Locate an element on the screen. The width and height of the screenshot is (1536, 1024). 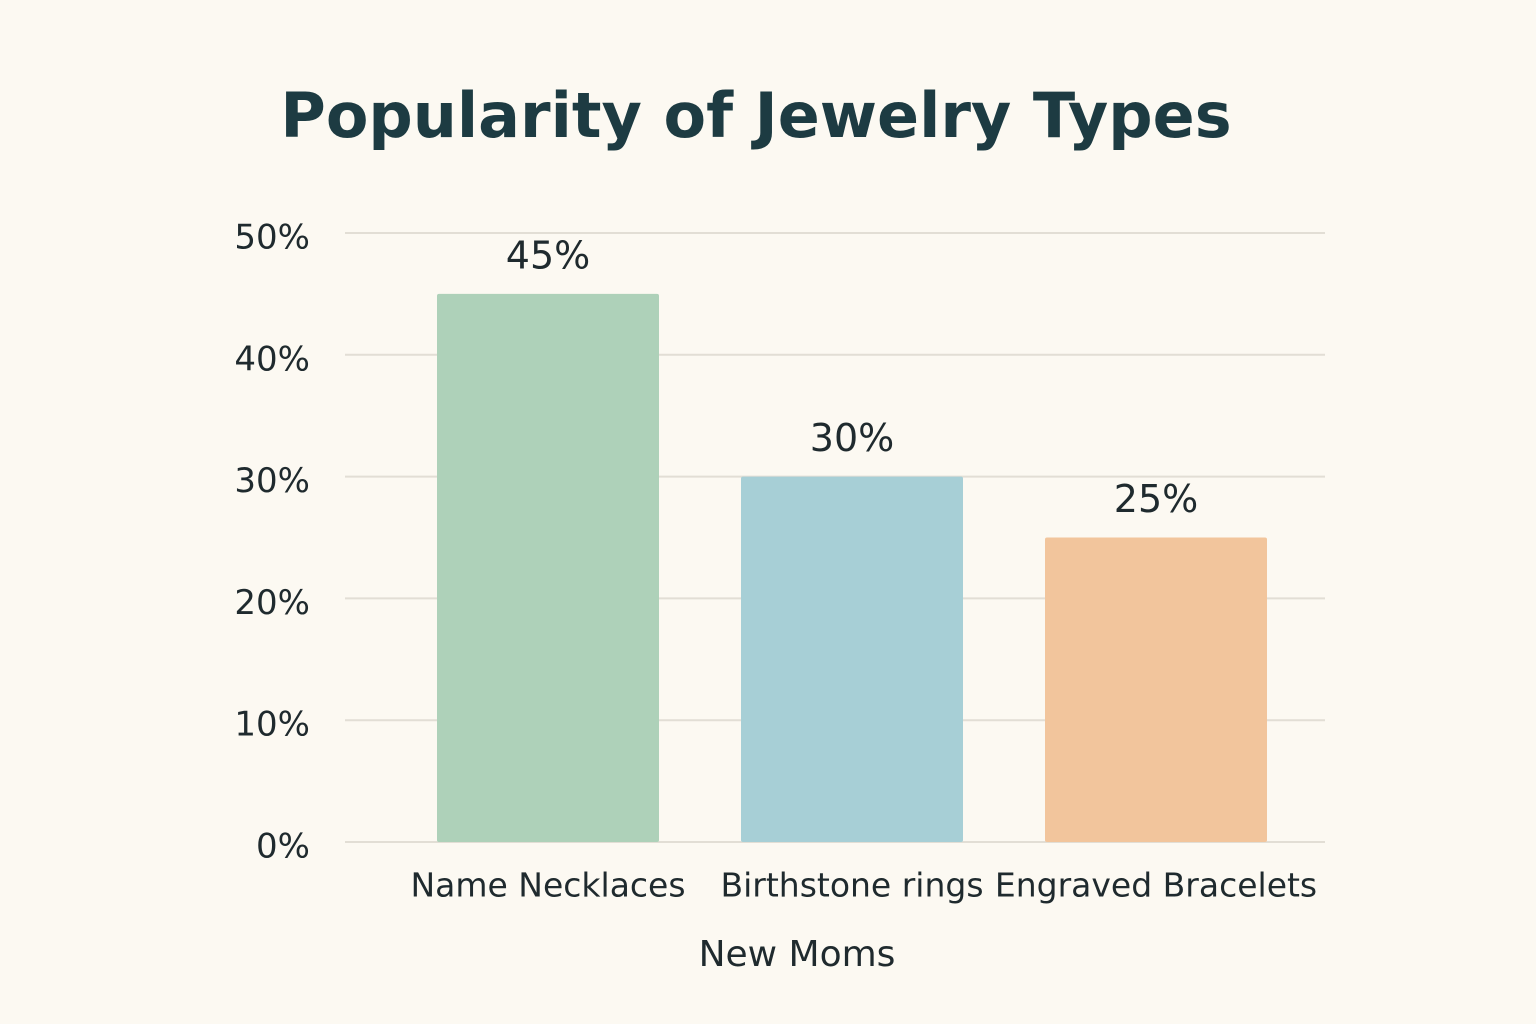
y-tick-label: 40% is located at coordinates (272, 359).